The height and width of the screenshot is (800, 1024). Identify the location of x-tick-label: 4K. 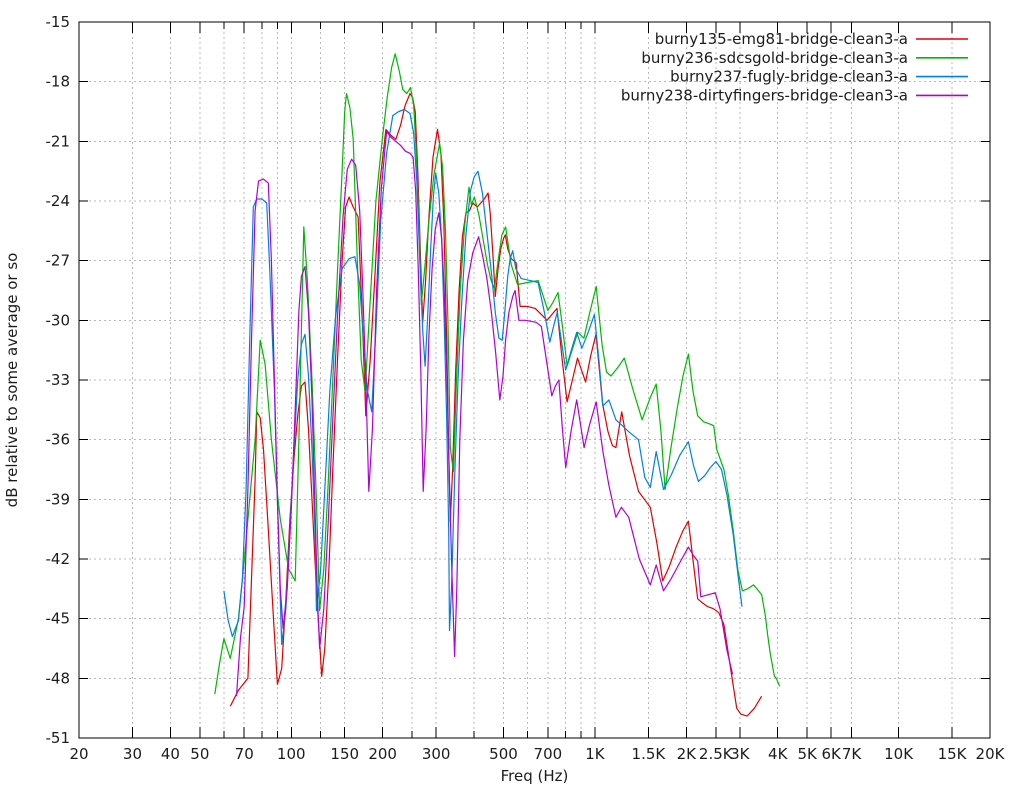
(778, 754).